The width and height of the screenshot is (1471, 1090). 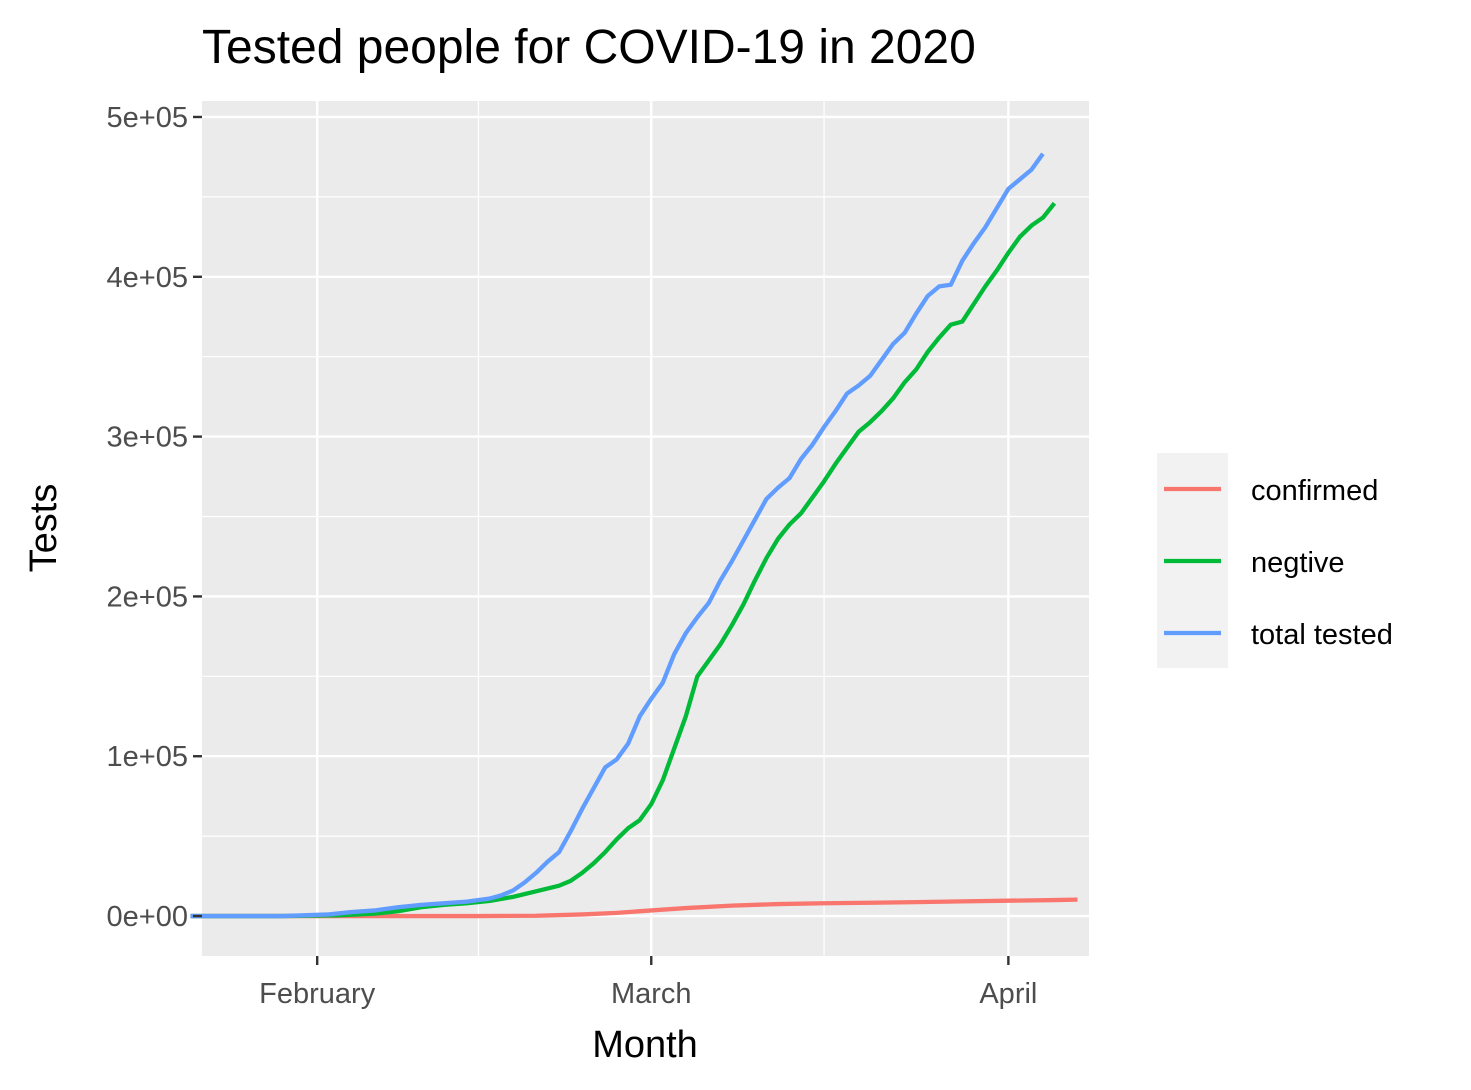 I want to click on x-tick-label: March, so click(x=651, y=994).